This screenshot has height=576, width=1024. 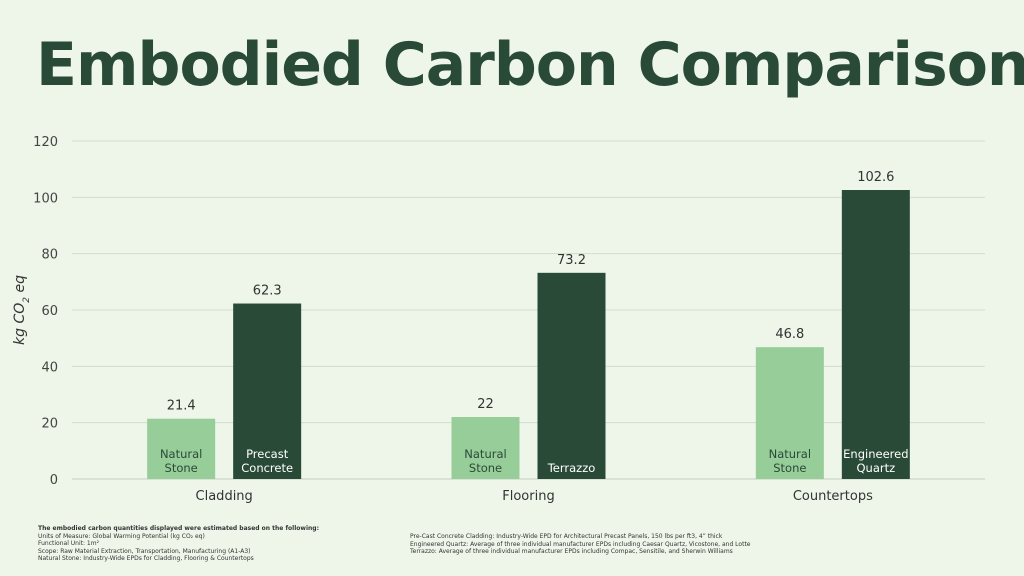 I want to click on bar-label: Concrete, so click(x=267, y=468).